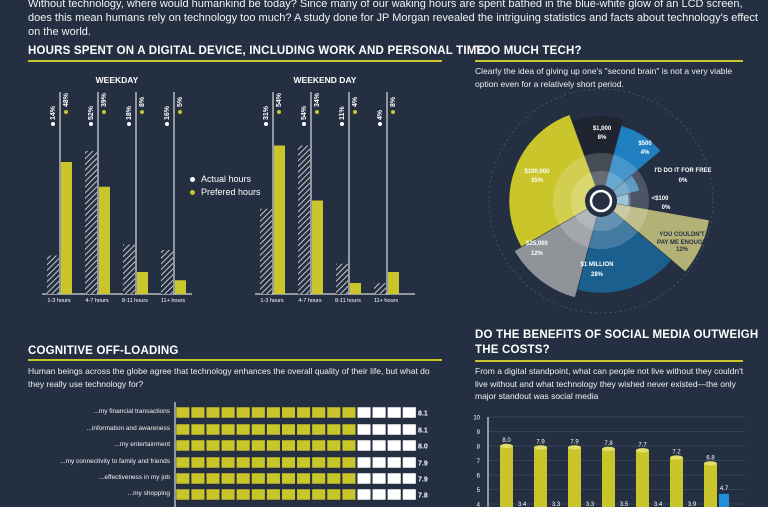  I want to click on preferred-value-label: 54%, so click(279, 99).